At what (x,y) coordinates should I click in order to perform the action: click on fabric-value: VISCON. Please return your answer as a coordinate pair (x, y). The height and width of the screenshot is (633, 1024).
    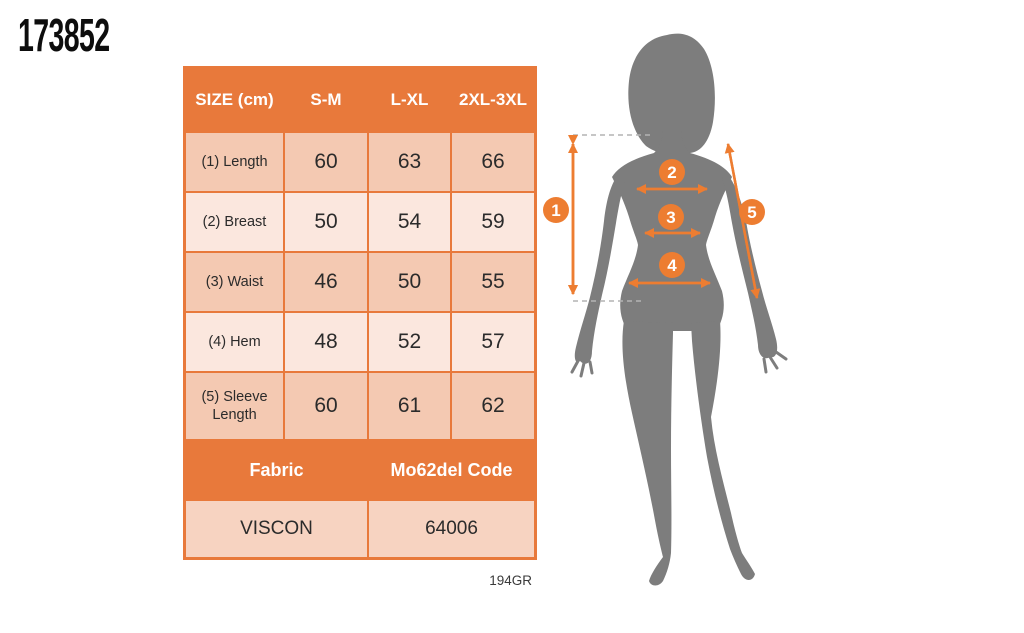
    Looking at the image, I should click on (276, 529).